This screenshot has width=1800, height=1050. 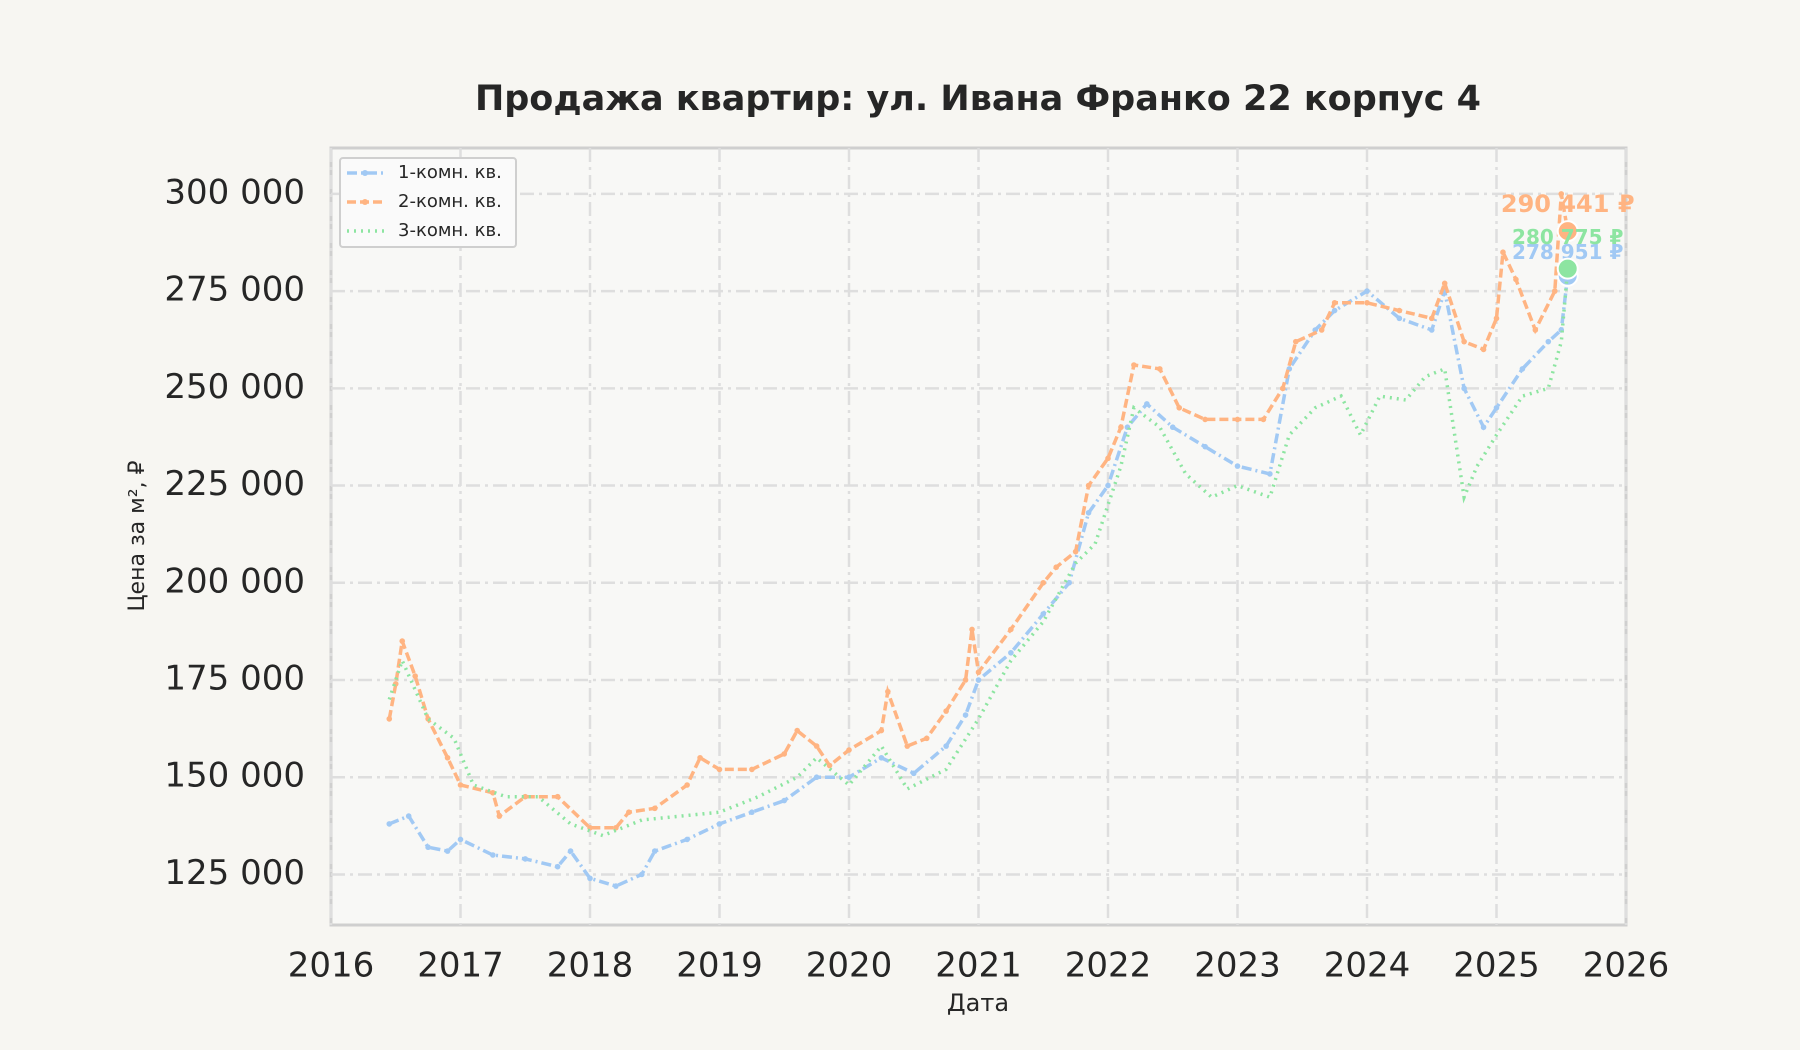 I want to click on legend: 1-комн. кв. 2-комн. кв. 3-комн. кв., so click(x=428, y=202).